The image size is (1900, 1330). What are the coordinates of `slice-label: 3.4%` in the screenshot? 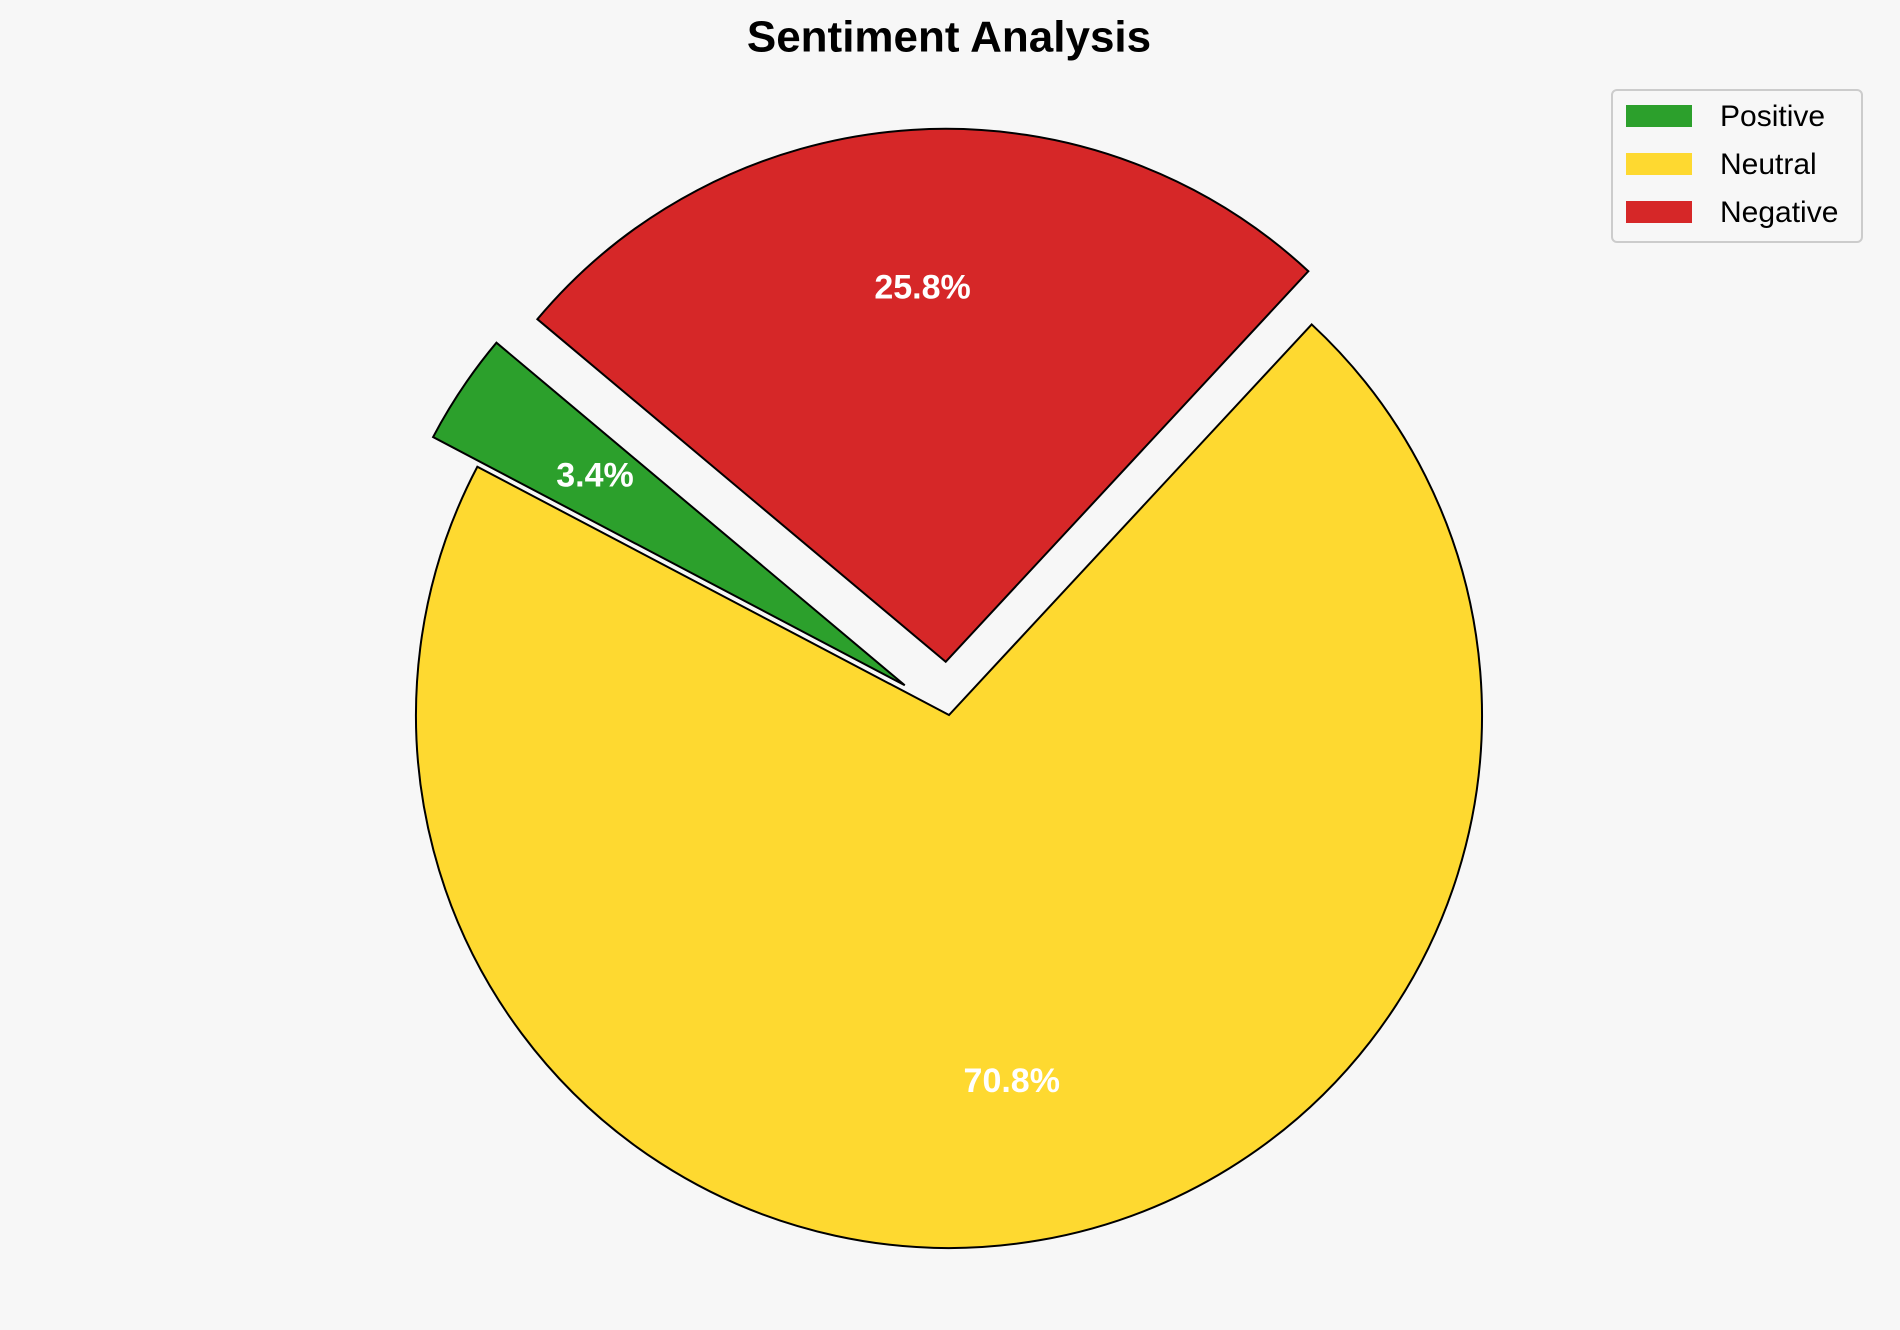 It's located at (595, 475).